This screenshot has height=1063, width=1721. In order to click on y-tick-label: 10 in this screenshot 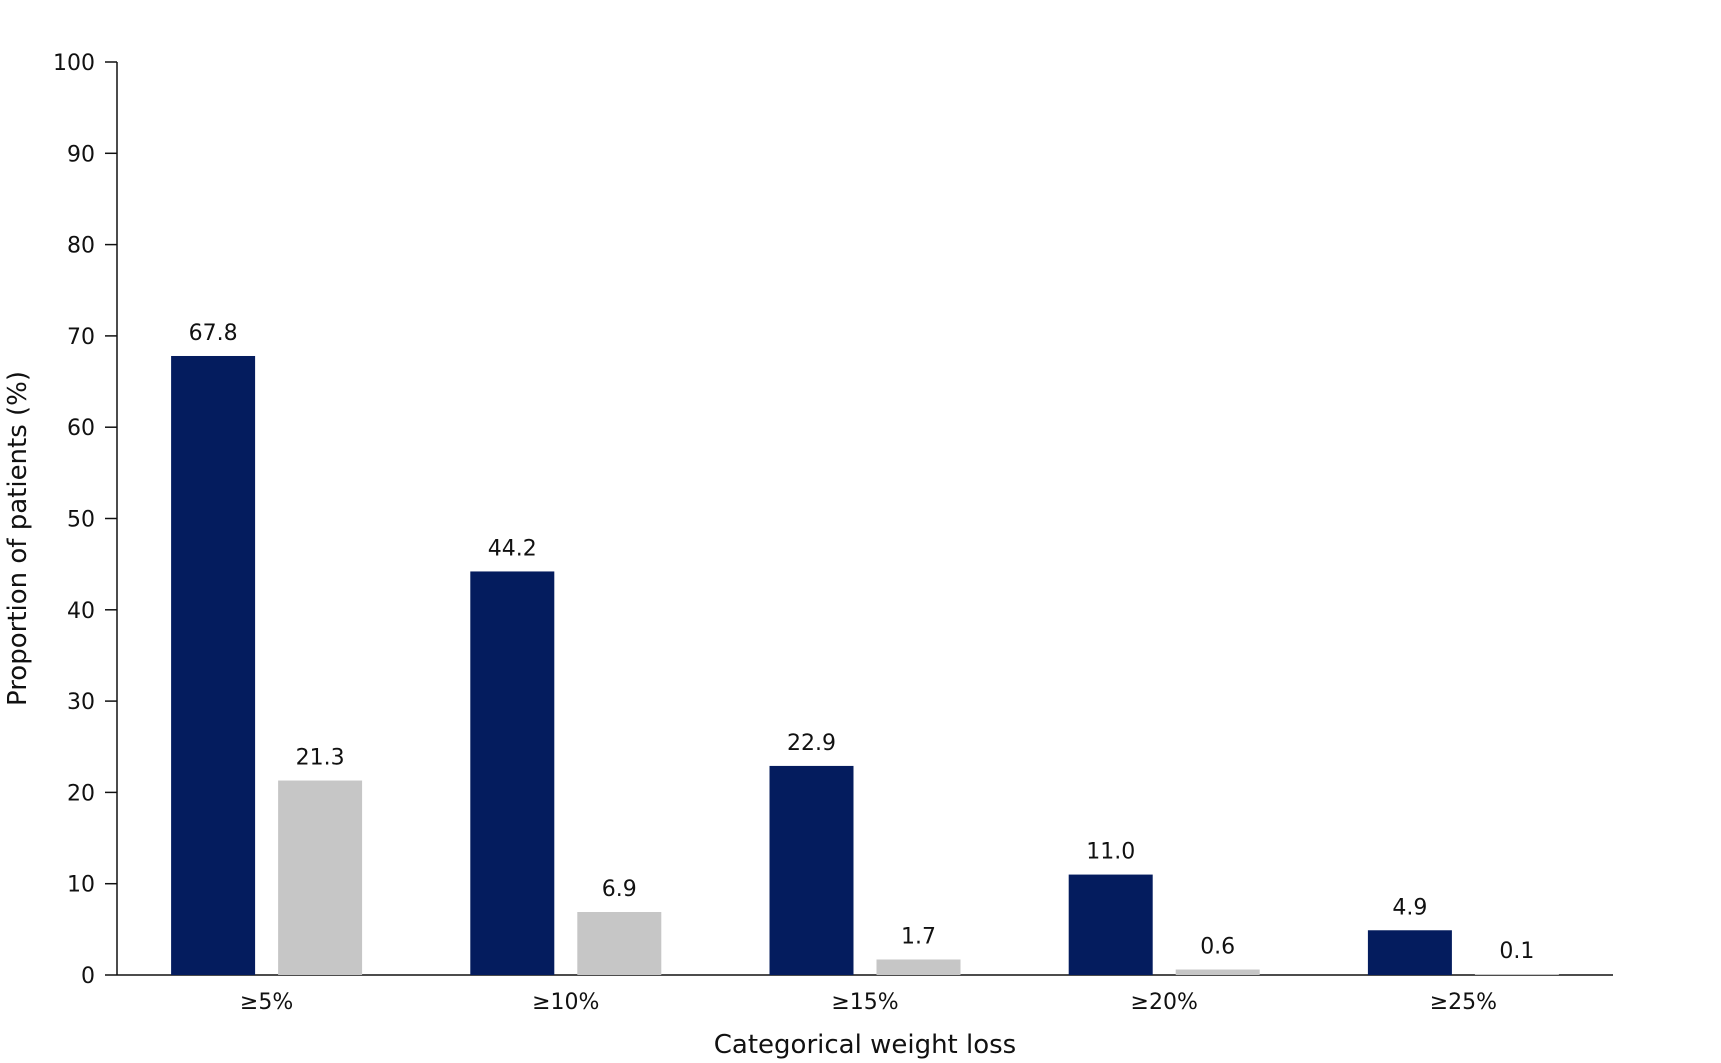, I will do `click(81, 885)`.